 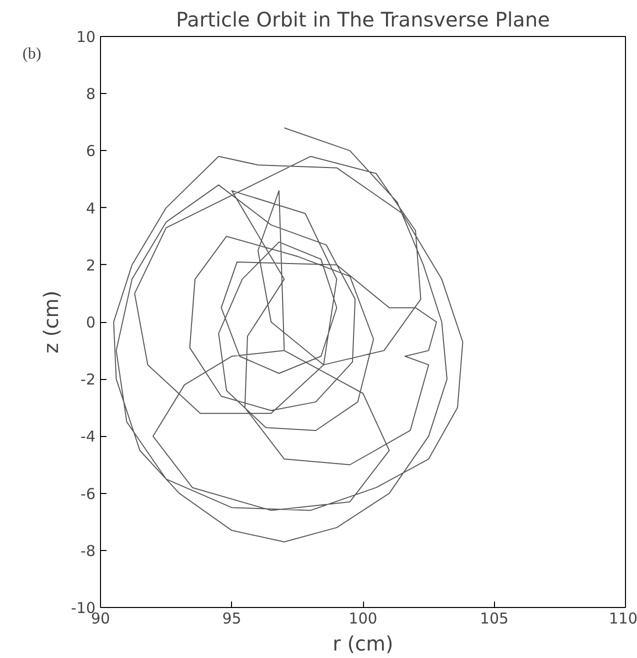 What do you see at coordinates (91, 94) in the screenshot?
I see `y-tick-label: 8` at bounding box center [91, 94].